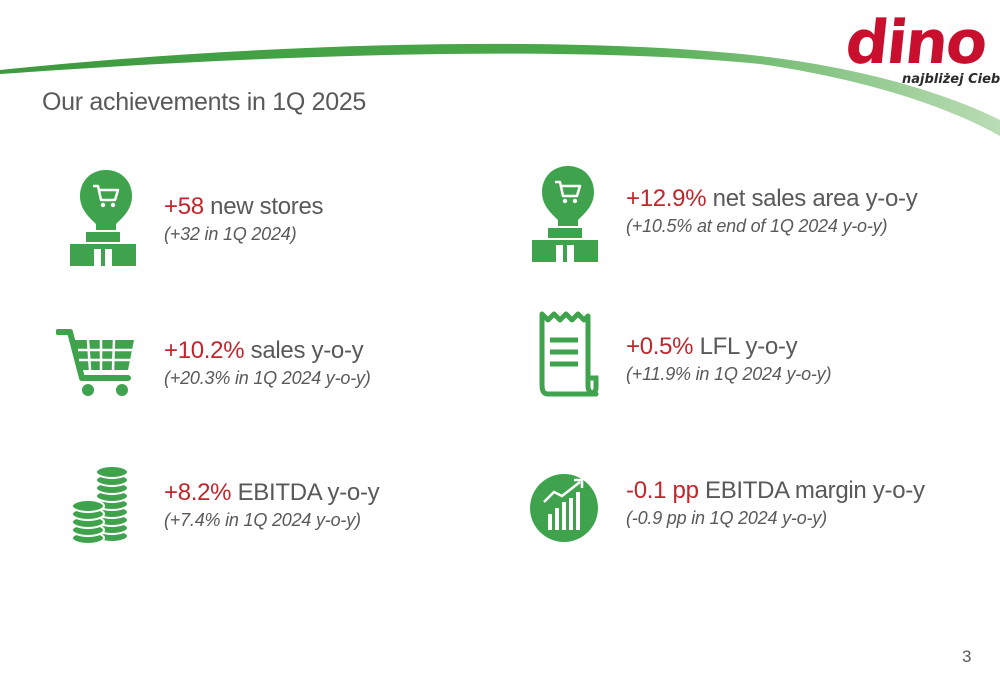 Image resolution: width=1000 pixels, height=685 pixels. Describe the element at coordinates (916, 43) in the screenshot. I see `logo-wordmark: dino` at that location.